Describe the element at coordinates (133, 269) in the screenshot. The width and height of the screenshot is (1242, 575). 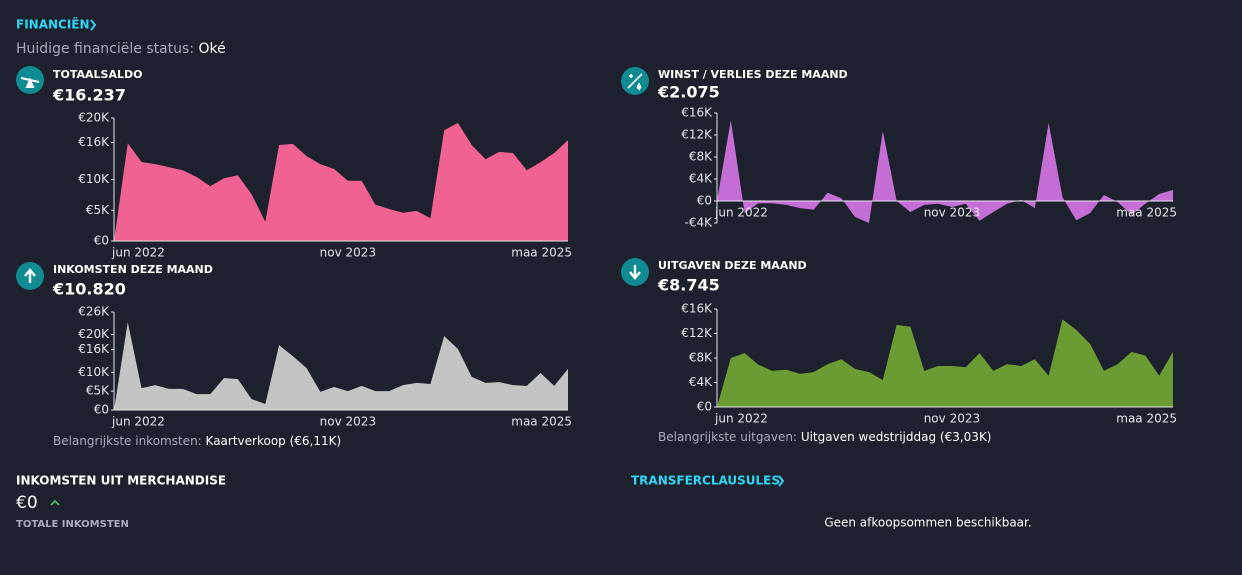
I see `panel-title: INKOMSTEN DEZE MAAND` at that location.